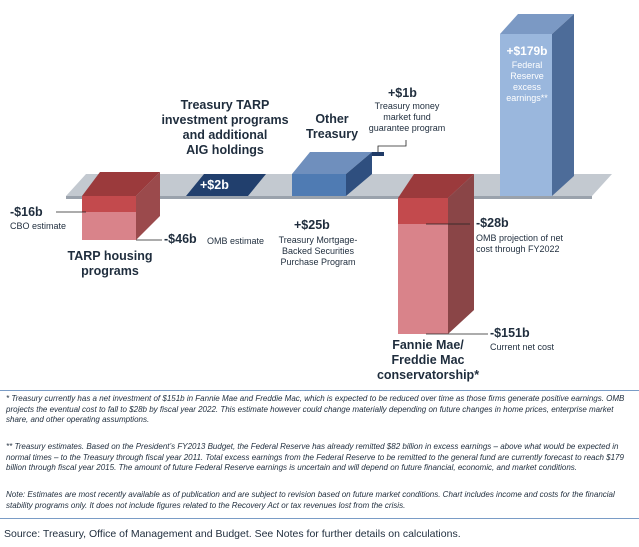 The width and height of the screenshot is (639, 547). I want to click on tarp-investment-value-label: +$2b, so click(214, 185).